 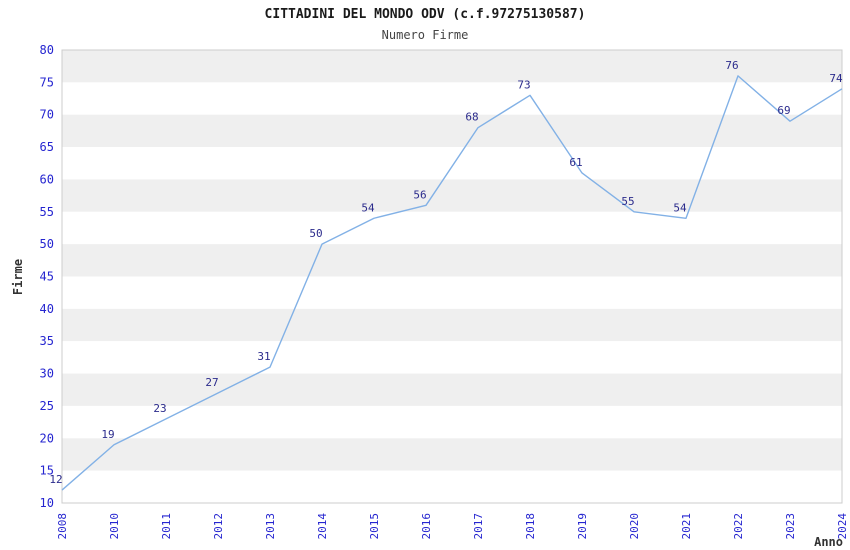 I want to click on y-tick-label: 15, so click(x=47, y=471).